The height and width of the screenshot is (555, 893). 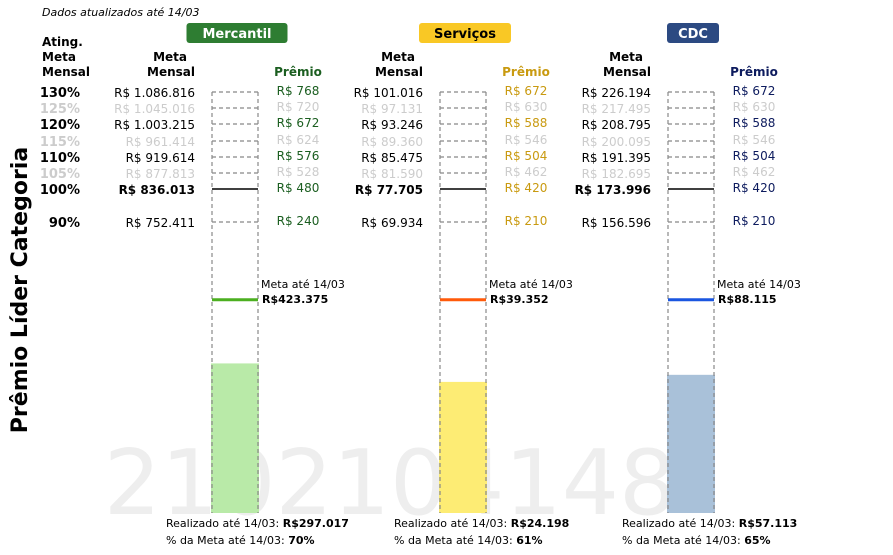 I want to click on meta-value: R$ 1.086.816, so click(x=154, y=93).